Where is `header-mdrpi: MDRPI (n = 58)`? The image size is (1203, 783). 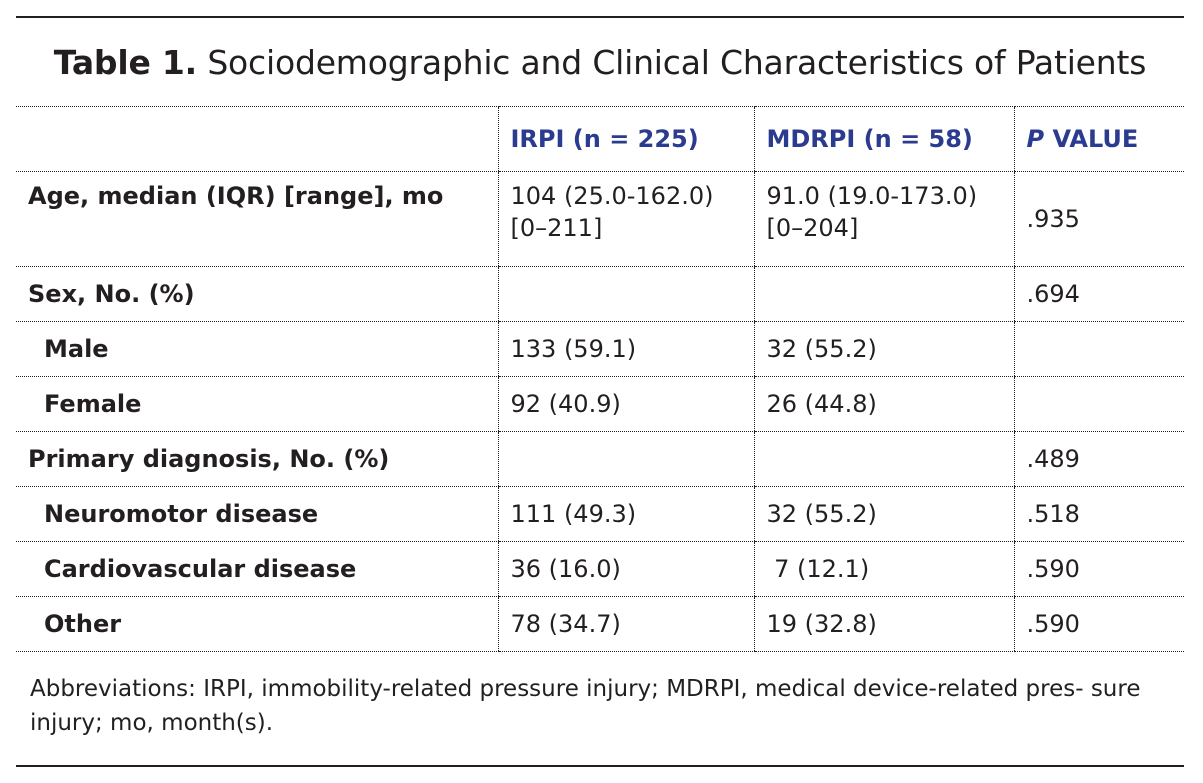 header-mdrpi: MDRPI (n = 58) is located at coordinates (883, 139).